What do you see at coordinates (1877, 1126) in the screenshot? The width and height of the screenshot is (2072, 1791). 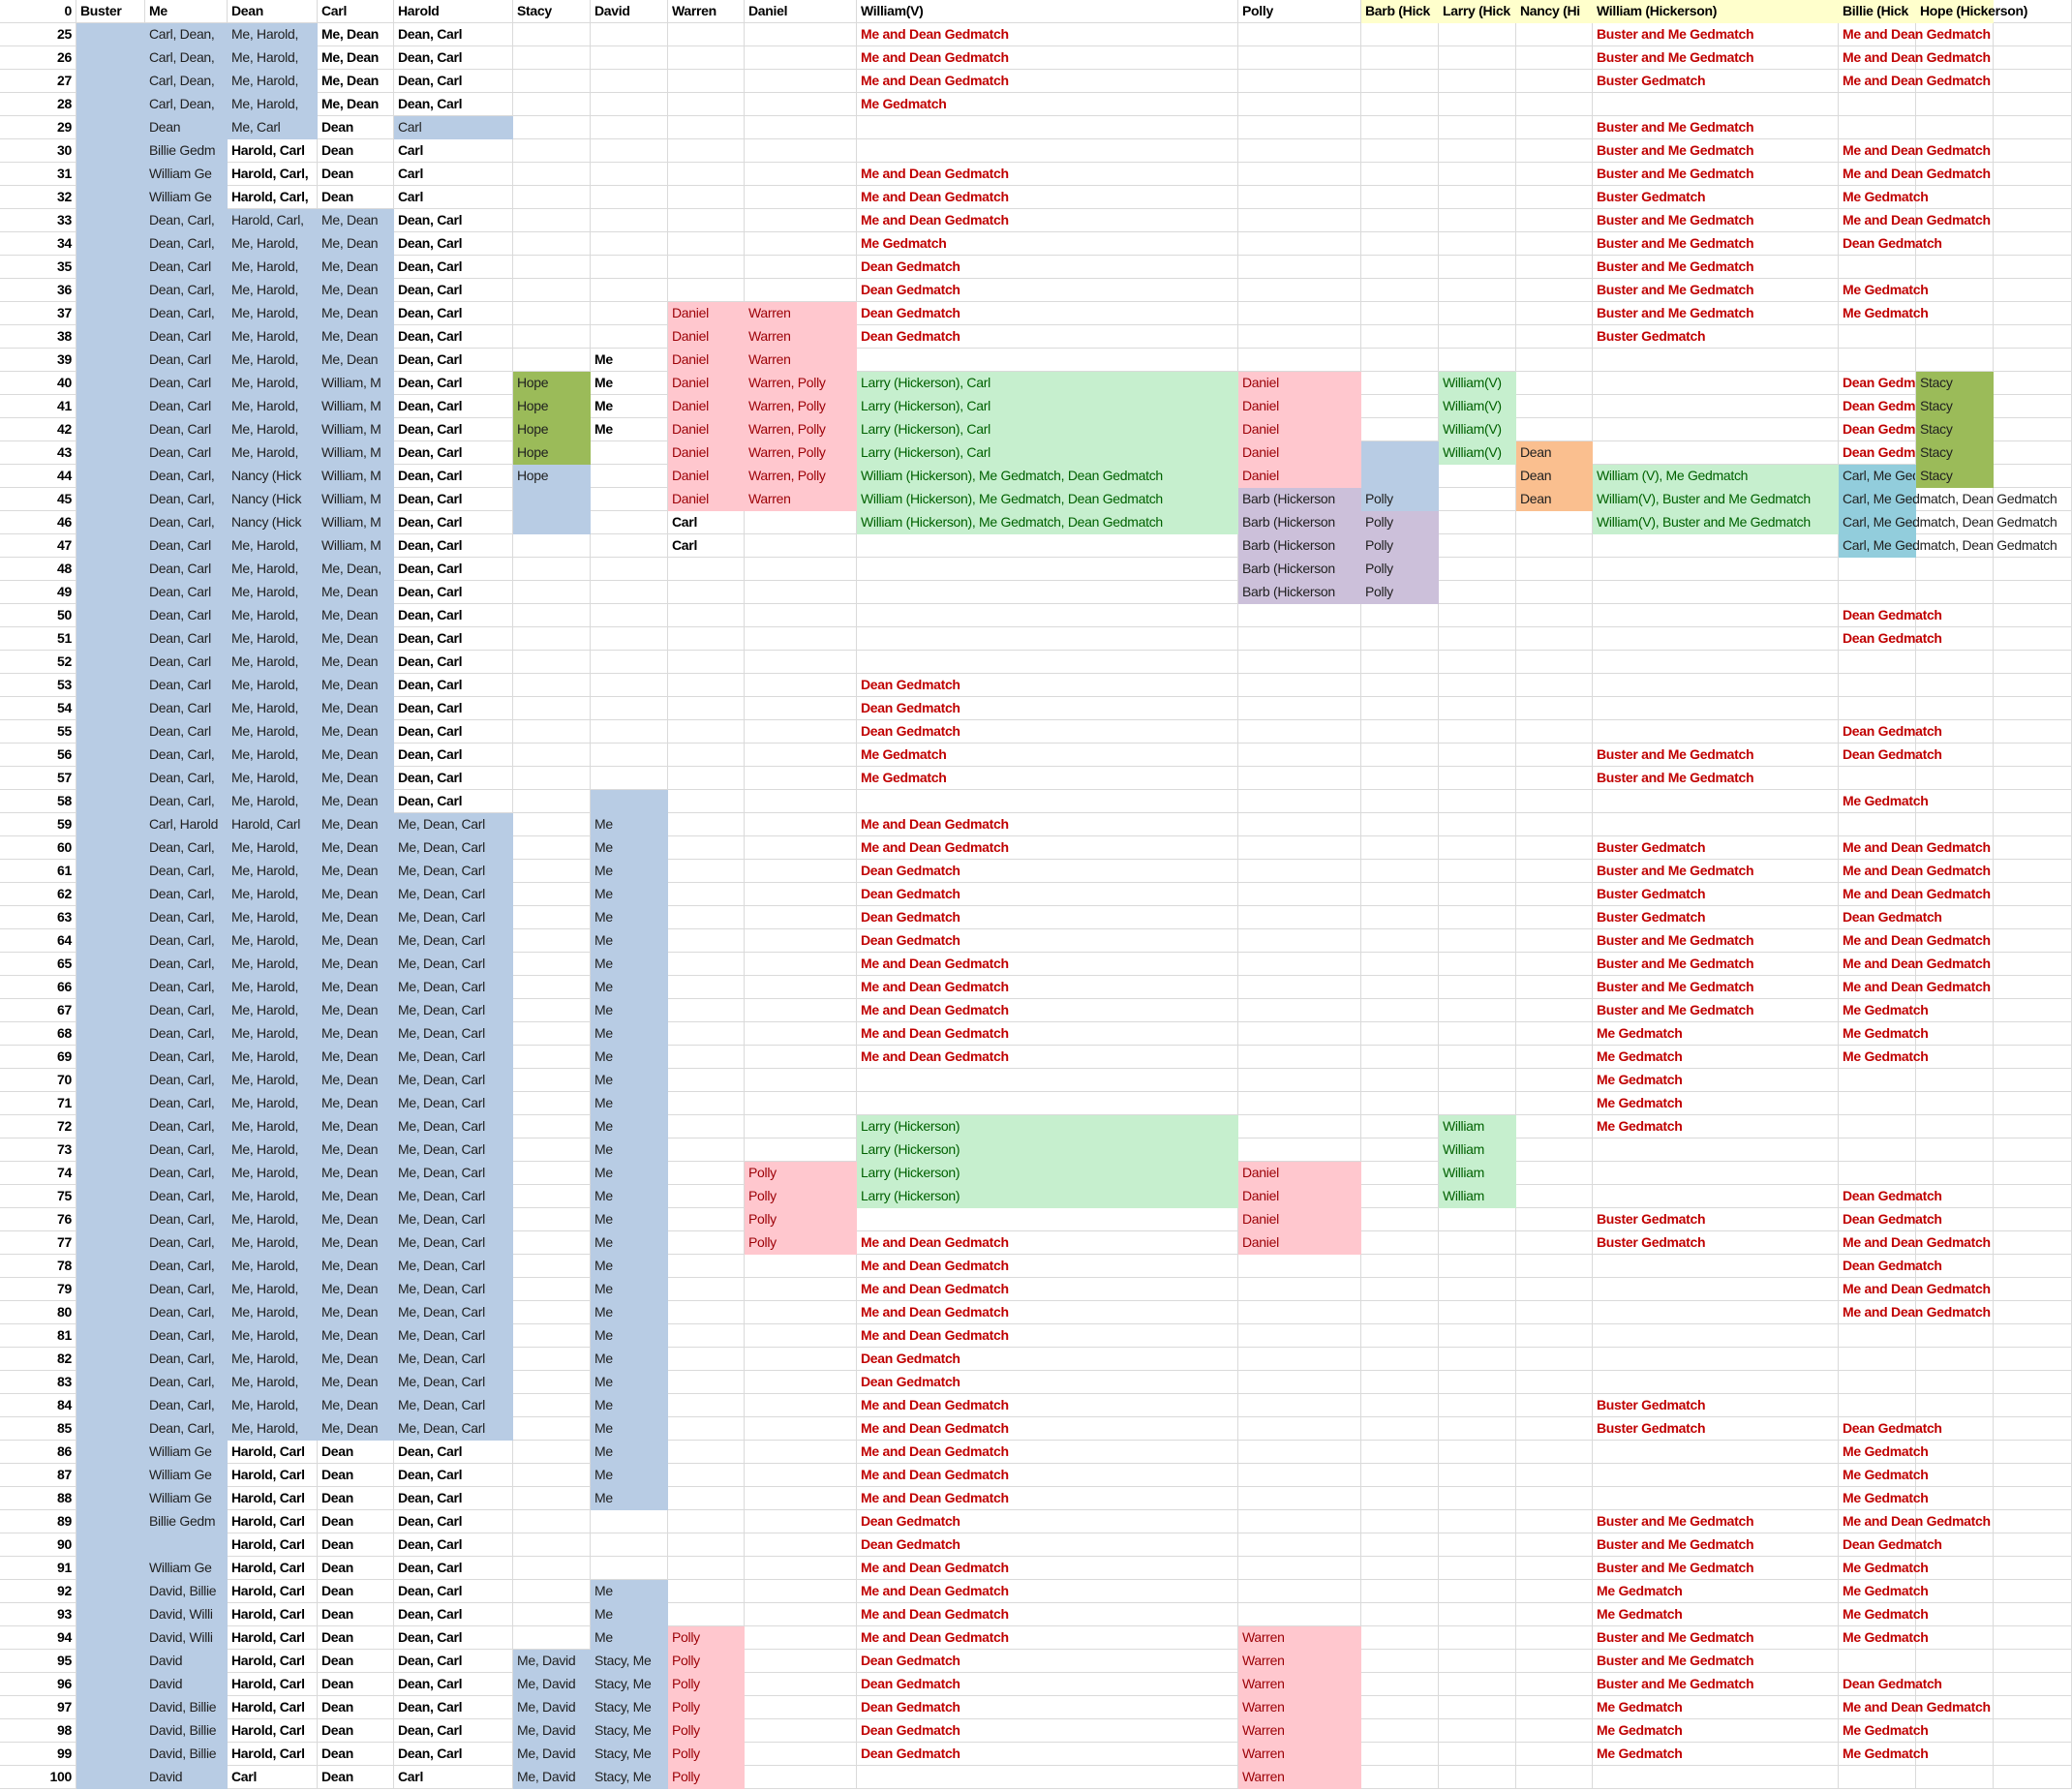 I see `cell-billie` at bounding box center [1877, 1126].